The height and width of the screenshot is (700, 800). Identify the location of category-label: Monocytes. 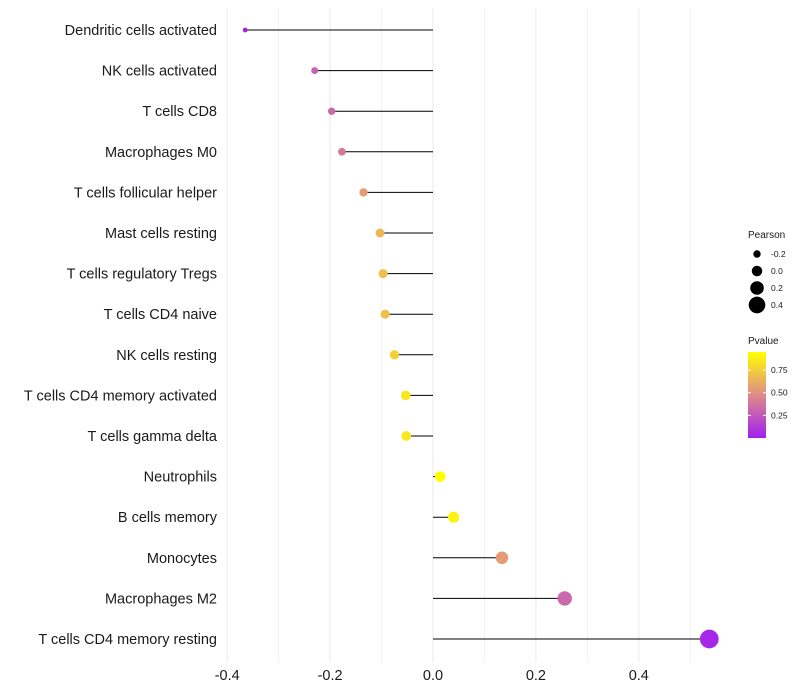
(182, 559).